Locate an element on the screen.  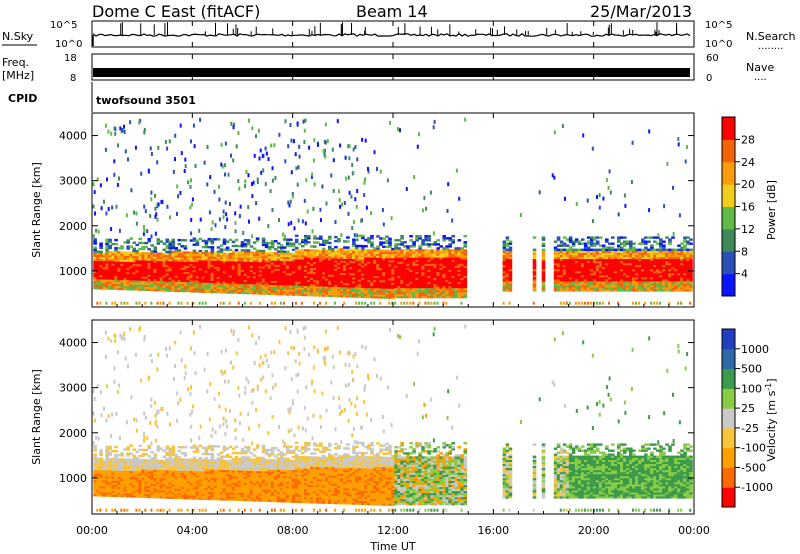
beam-title: Beam 14 is located at coordinates (392, 11).